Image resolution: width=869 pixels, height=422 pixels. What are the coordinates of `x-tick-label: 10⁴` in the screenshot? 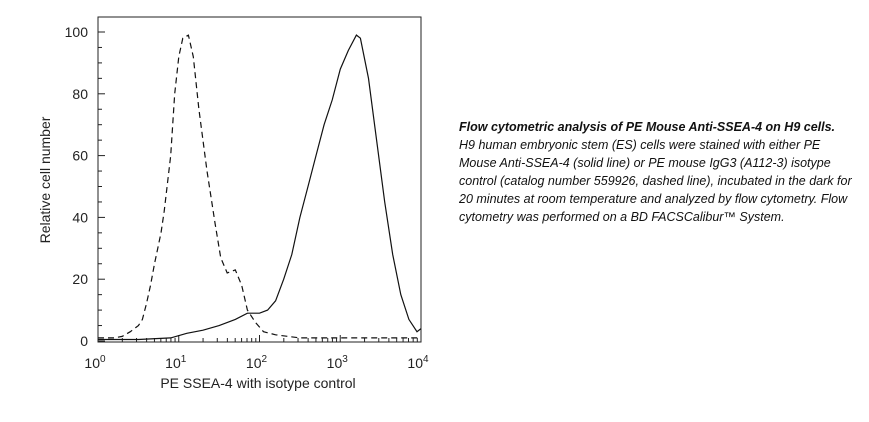 It's located at (418, 362).